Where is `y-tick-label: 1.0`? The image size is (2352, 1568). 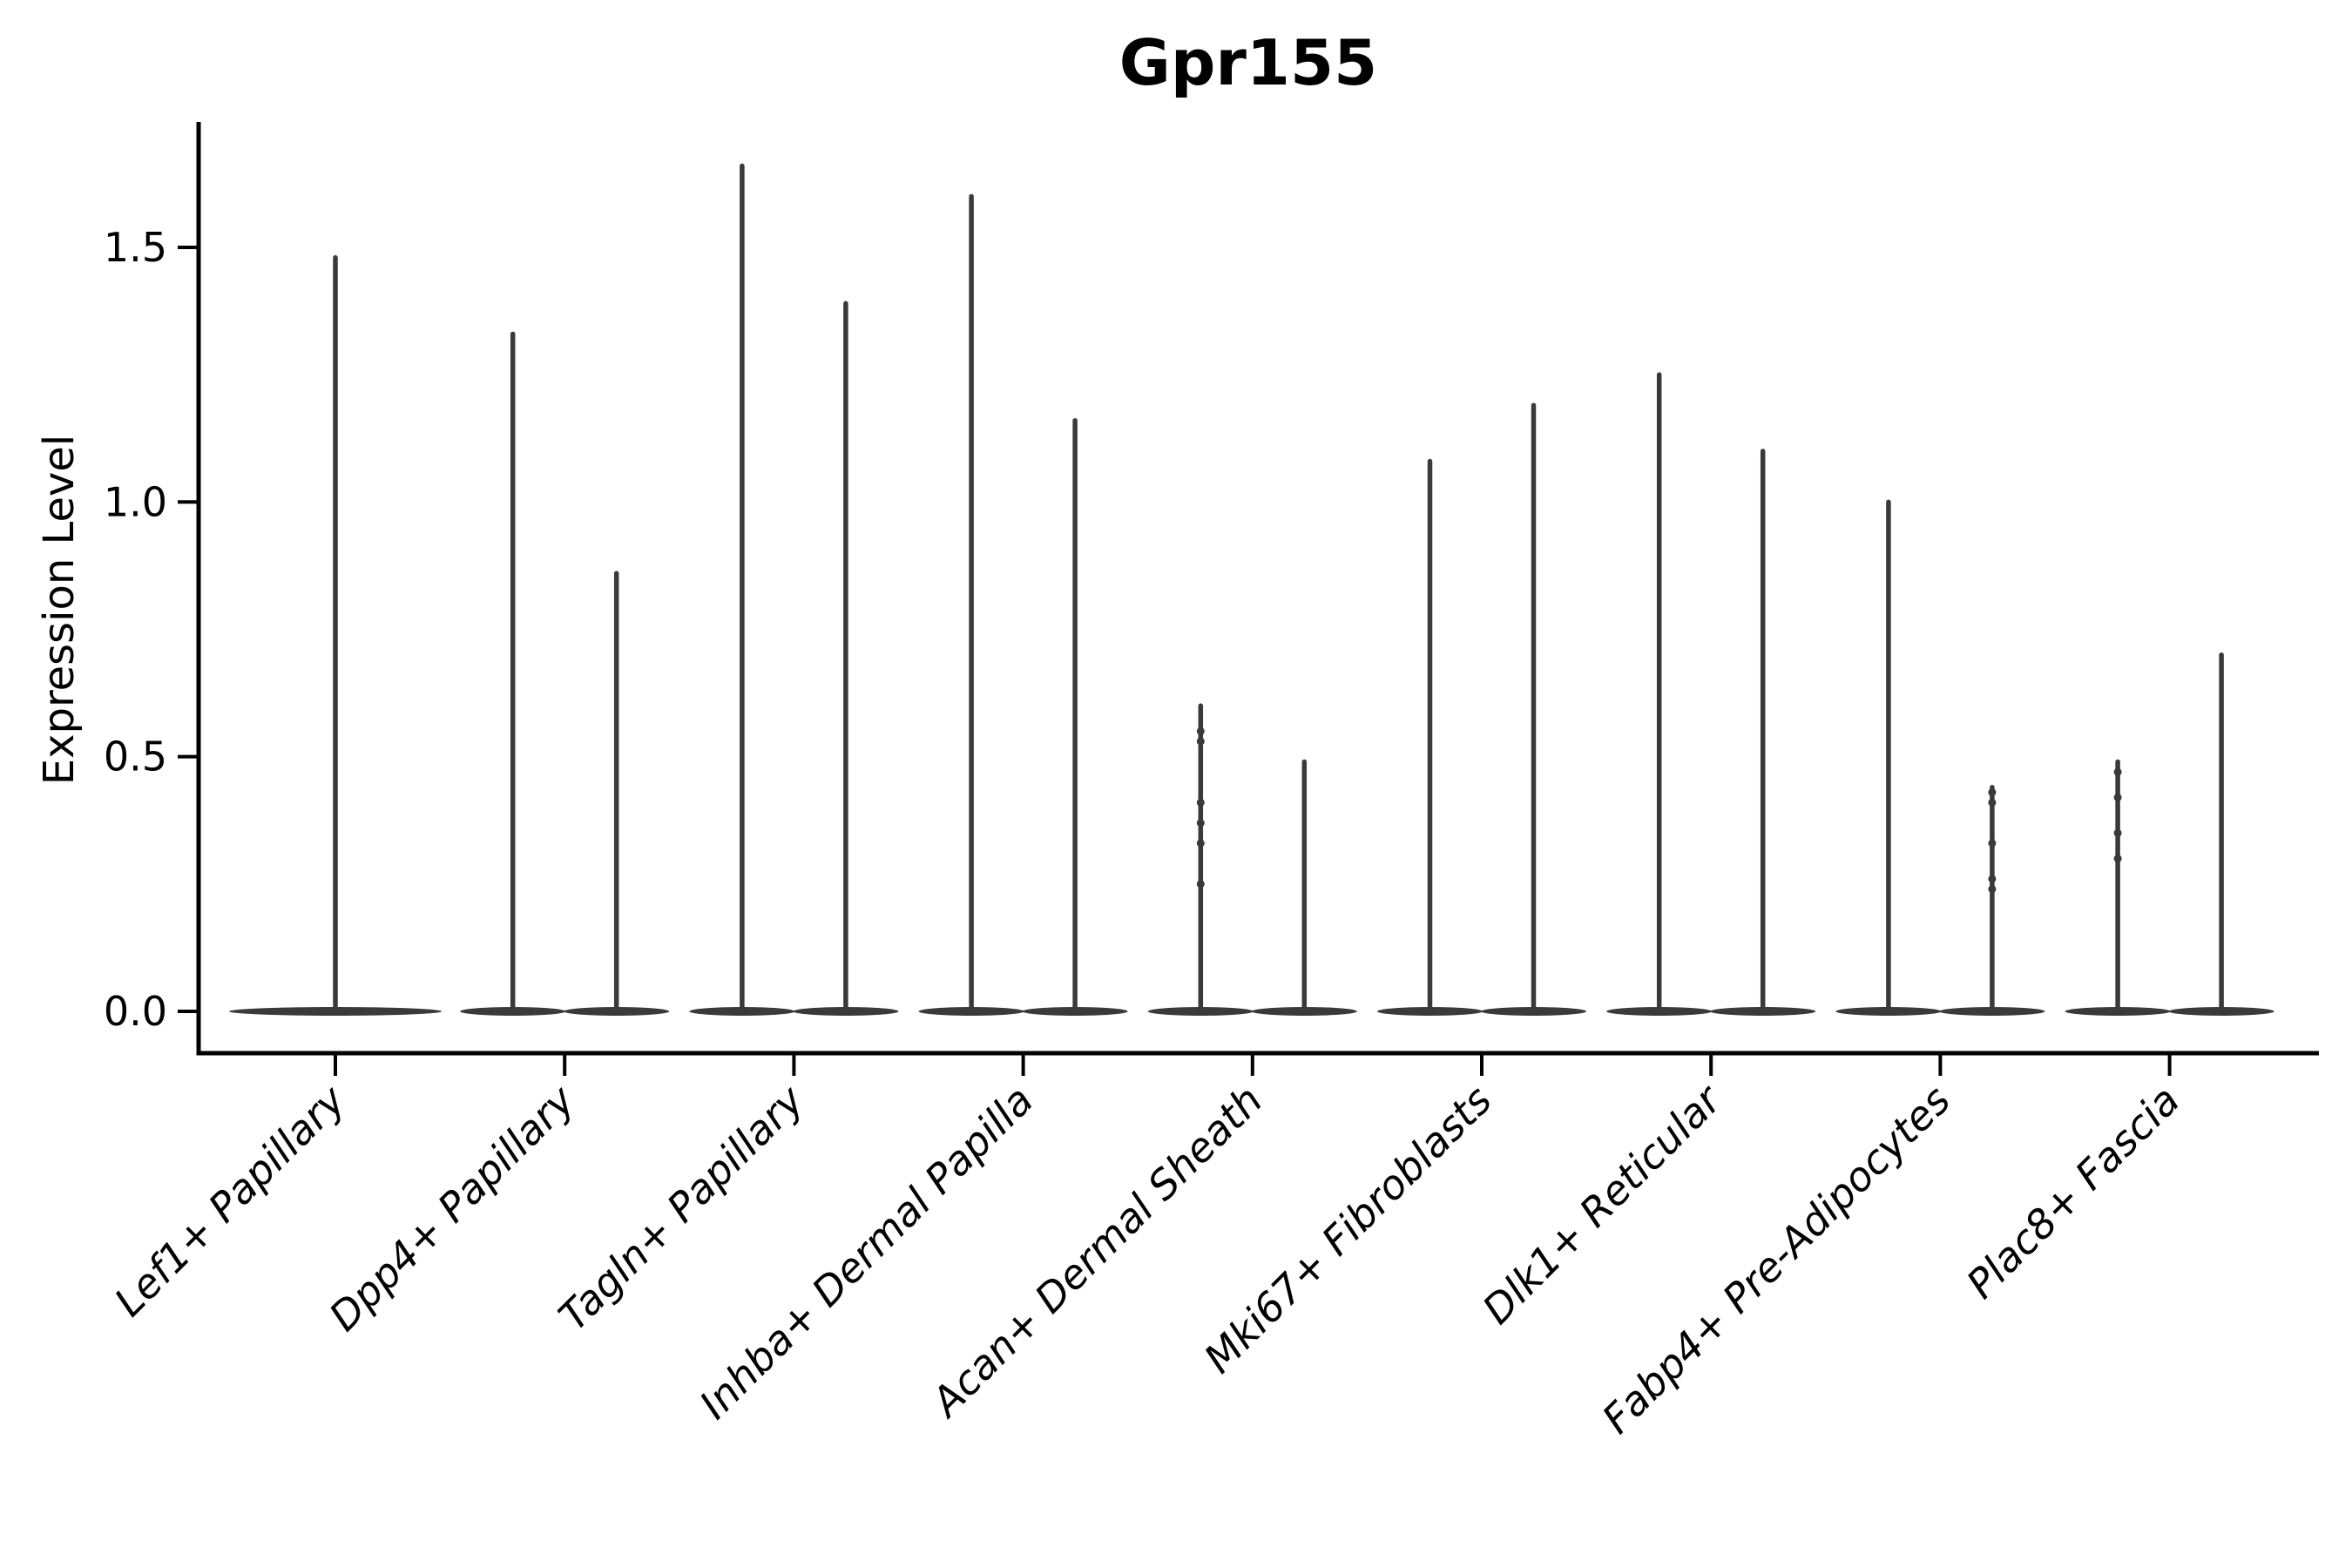
y-tick-label: 1.0 is located at coordinates (135, 501).